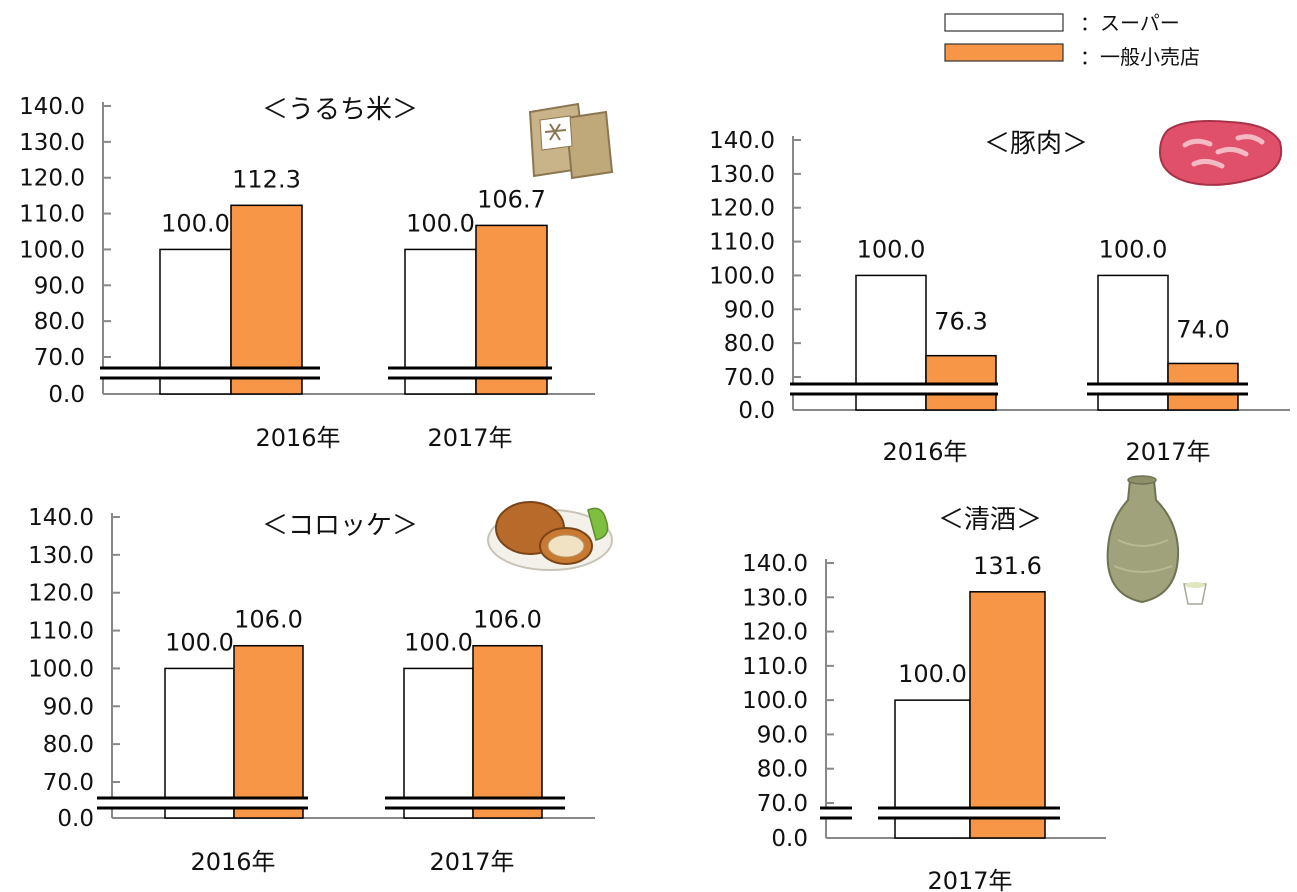 The image size is (1297, 892). Describe the element at coordinates (1007, 566) in the screenshot. I see `value-label-retail: 131.6` at that location.